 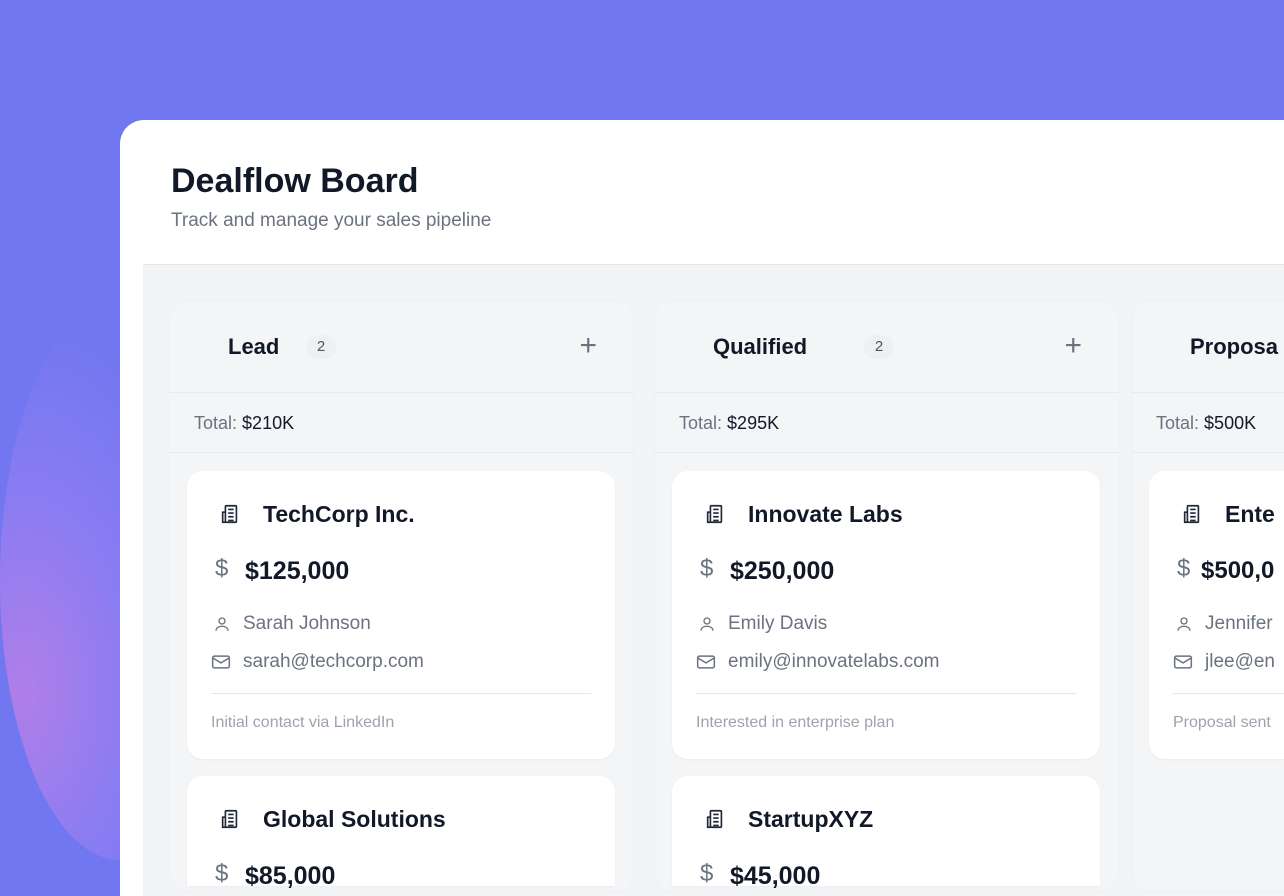 What do you see at coordinates (401, 347) in the screenshot?
I see `column-header: Lead 2 +` at bounding box center [401, 347].